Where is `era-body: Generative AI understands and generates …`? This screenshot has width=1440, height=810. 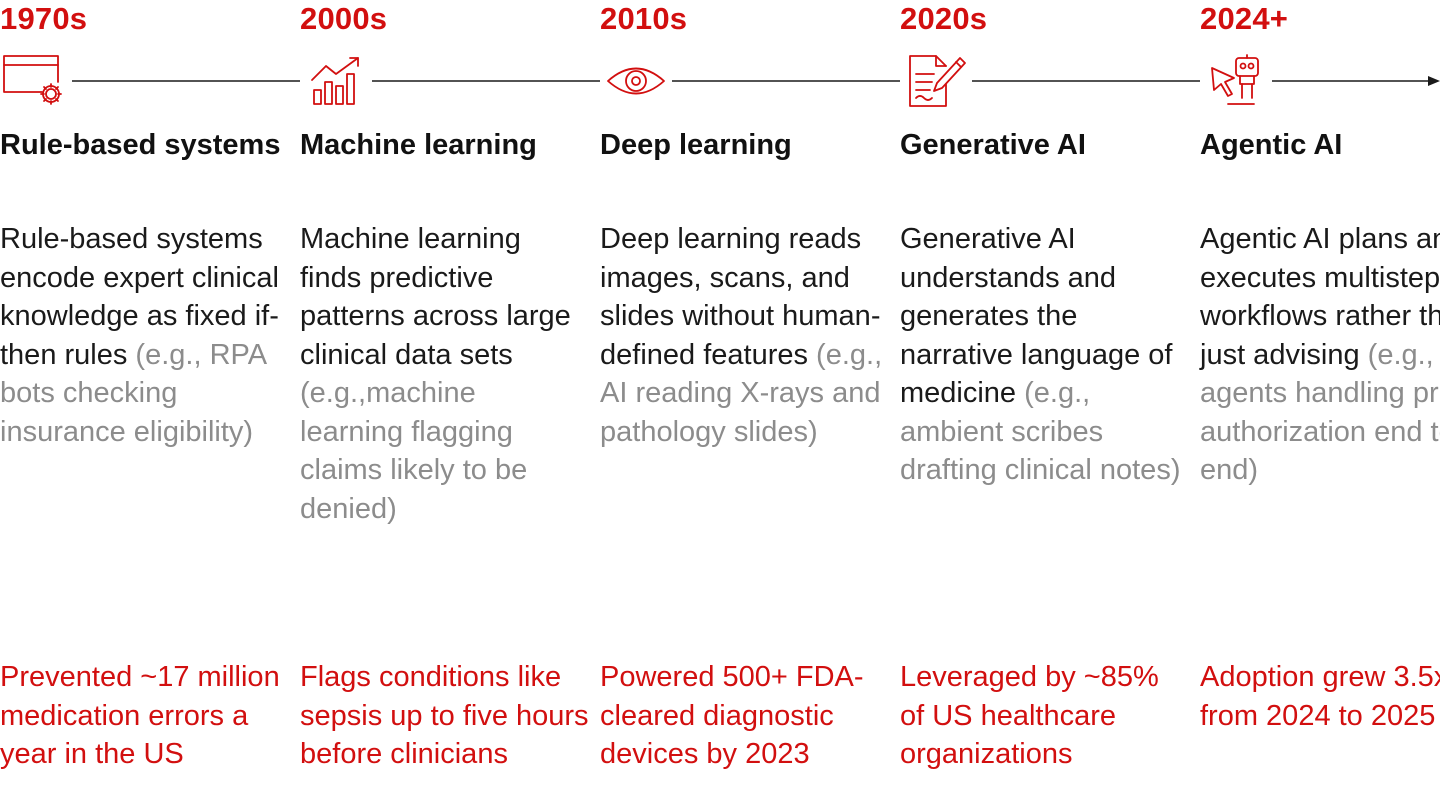 era-body: Generative AI understands and generates … is located at coordinates (1042, 355).